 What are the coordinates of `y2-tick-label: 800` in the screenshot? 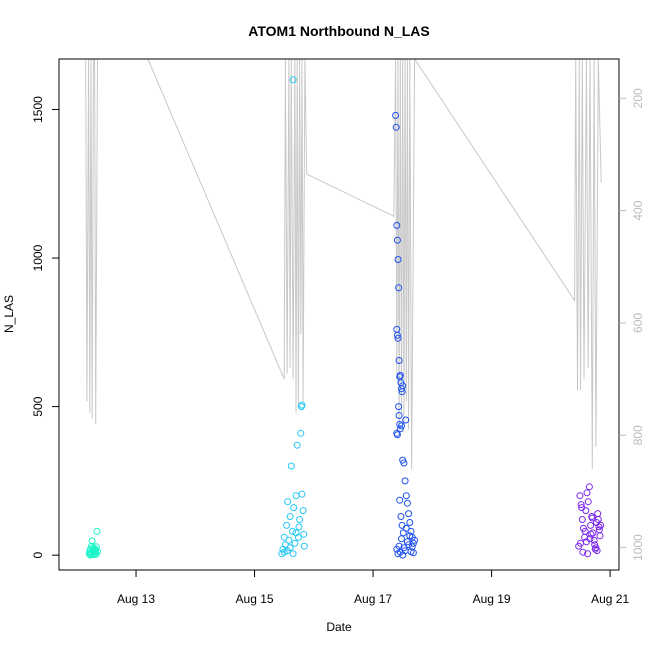 It's located at (638, 435).